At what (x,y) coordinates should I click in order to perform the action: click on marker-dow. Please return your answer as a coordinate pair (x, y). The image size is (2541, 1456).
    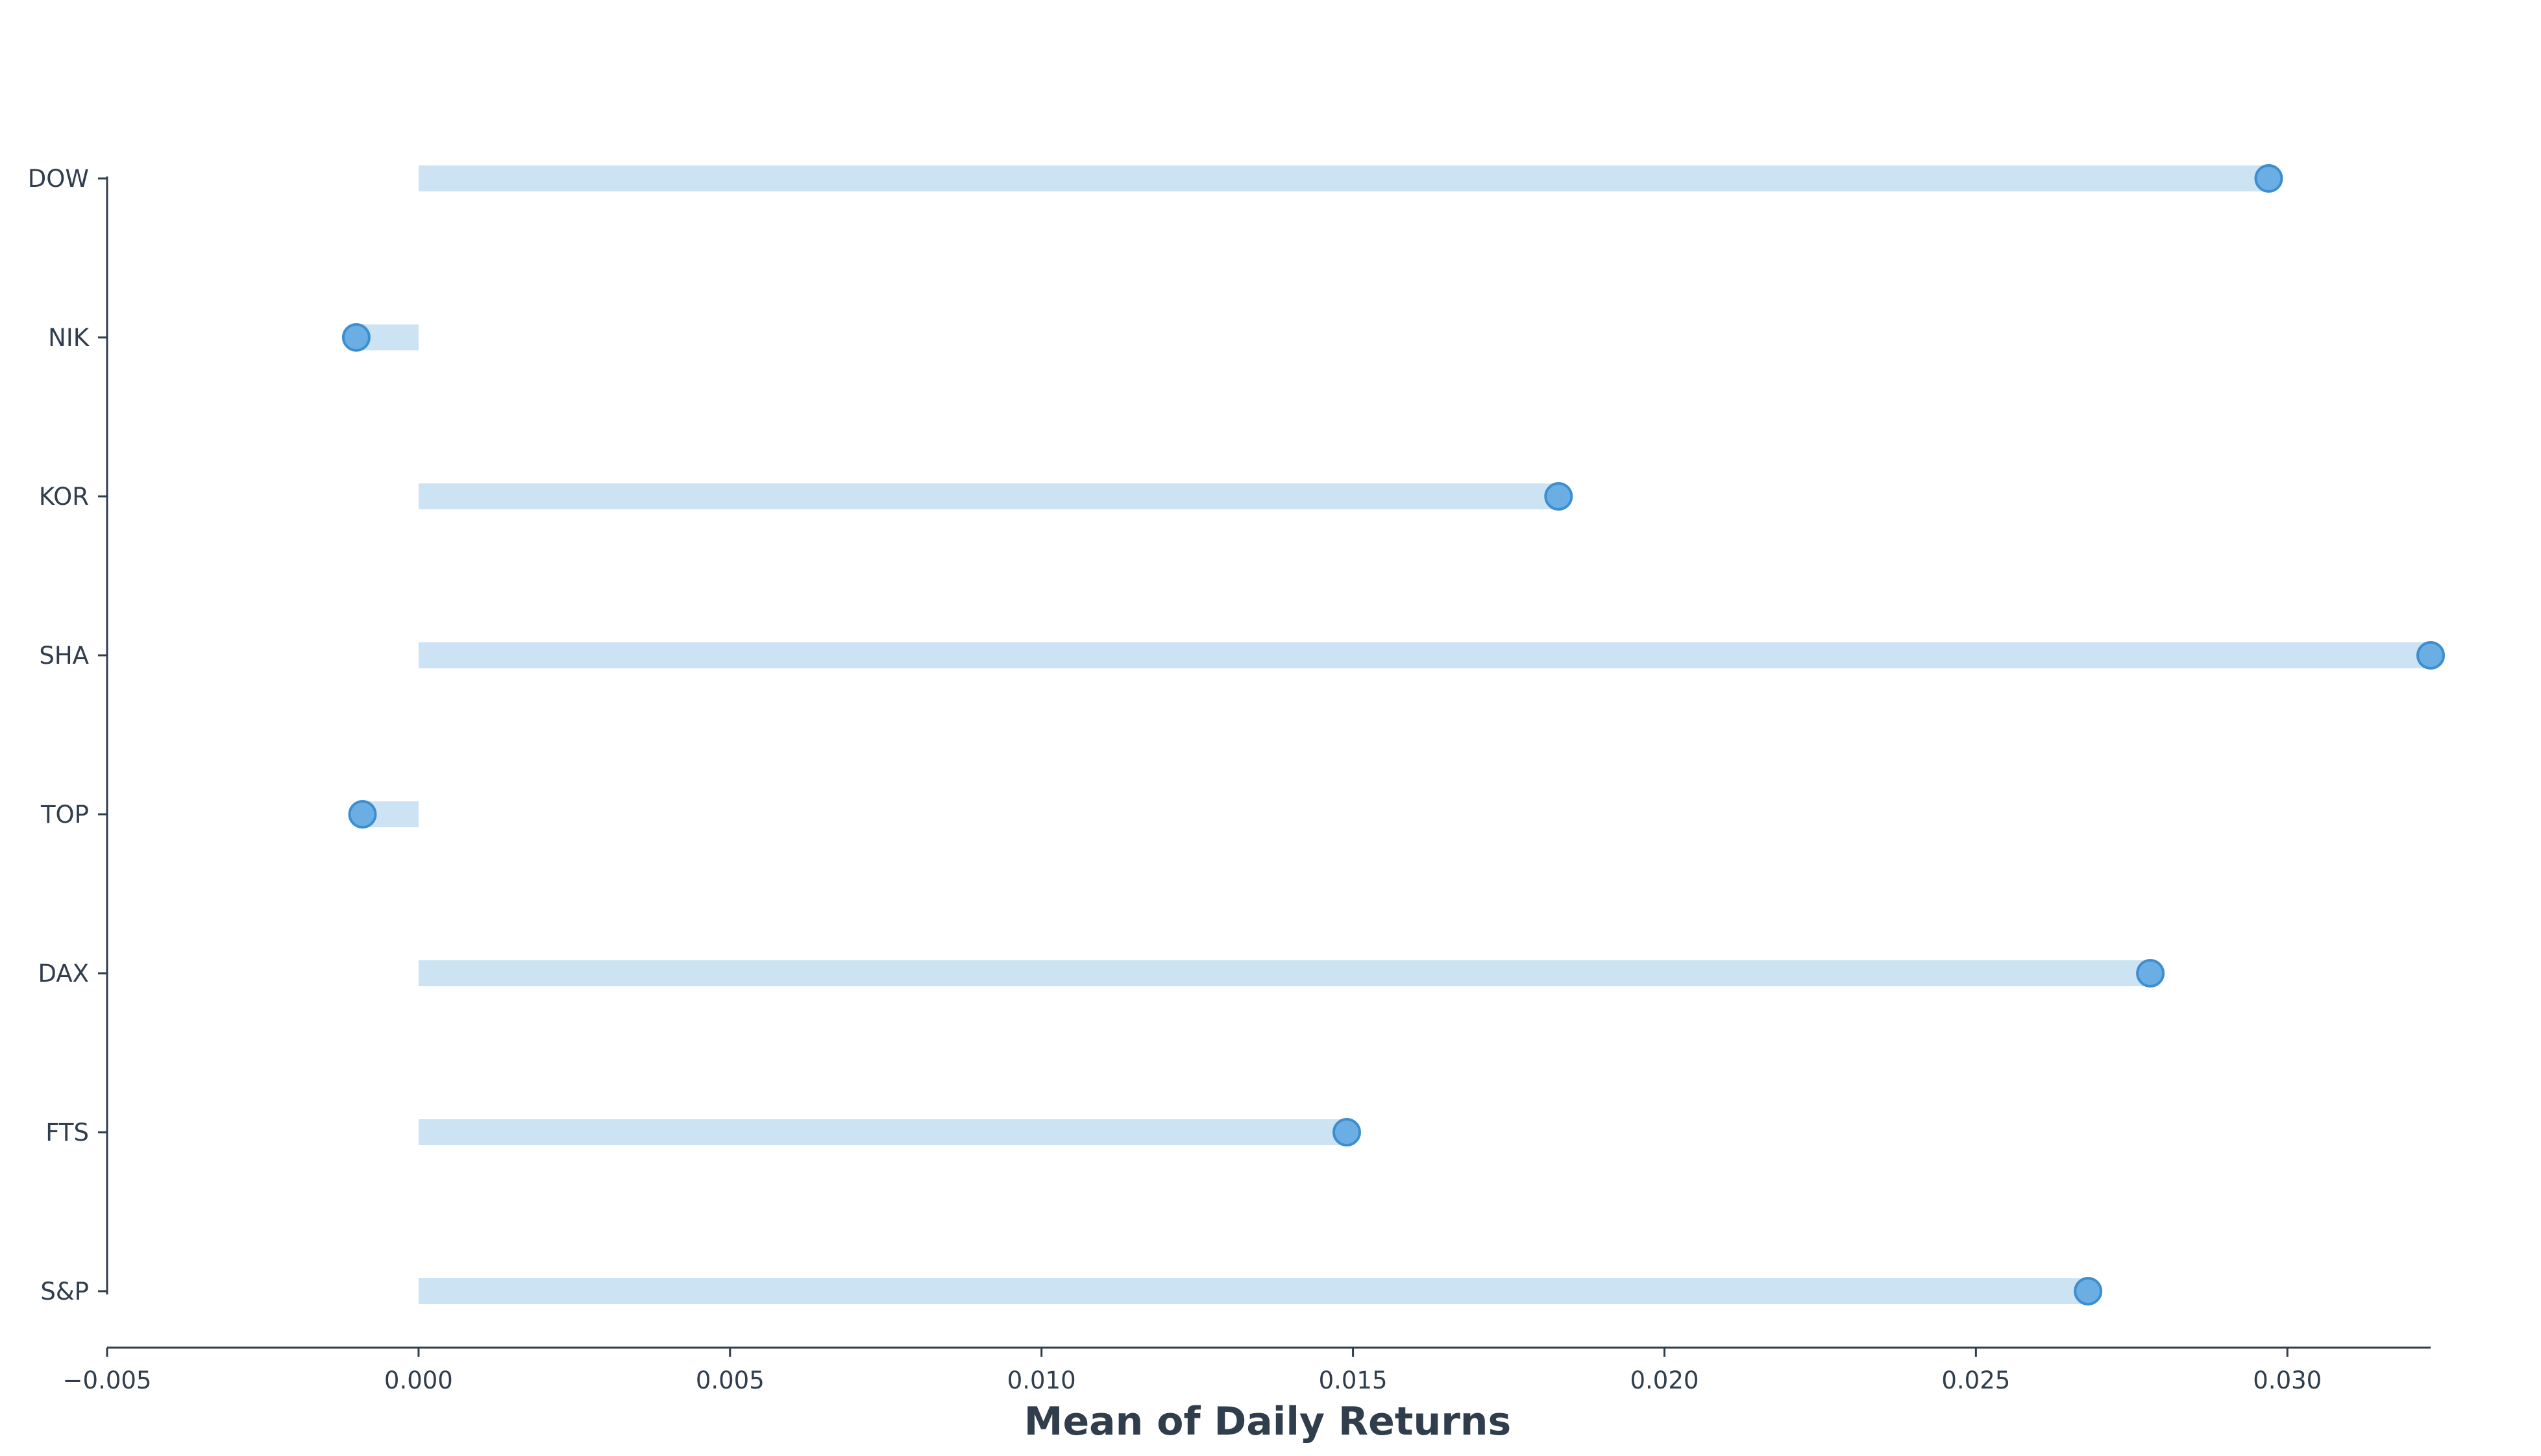
    Looking at the image, I should click on (2268, 178).